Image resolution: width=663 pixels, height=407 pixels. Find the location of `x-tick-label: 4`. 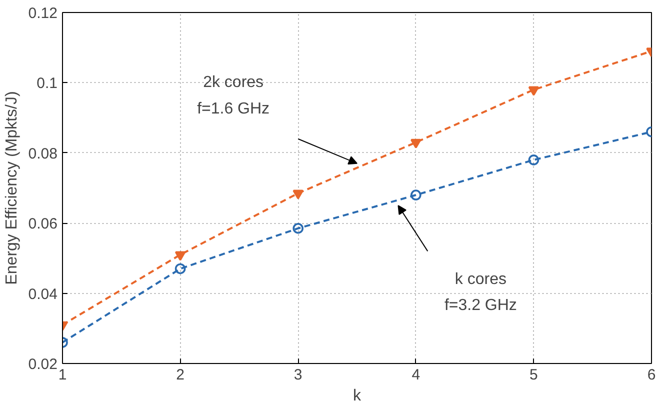

x-tick-label: 4 is located at coordinates (416, 375).